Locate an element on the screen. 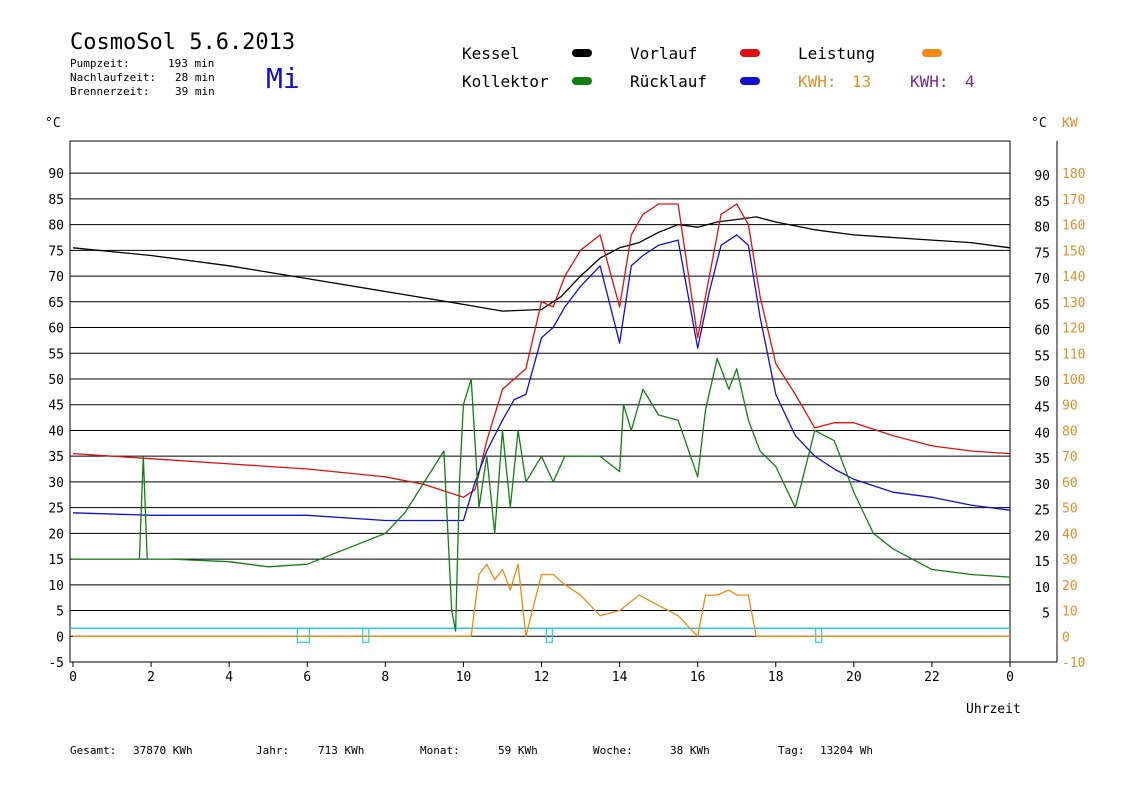 The image size is (1148, 812). y2-celsius-tick-label: 60 is located at coordinates (1042, 331).